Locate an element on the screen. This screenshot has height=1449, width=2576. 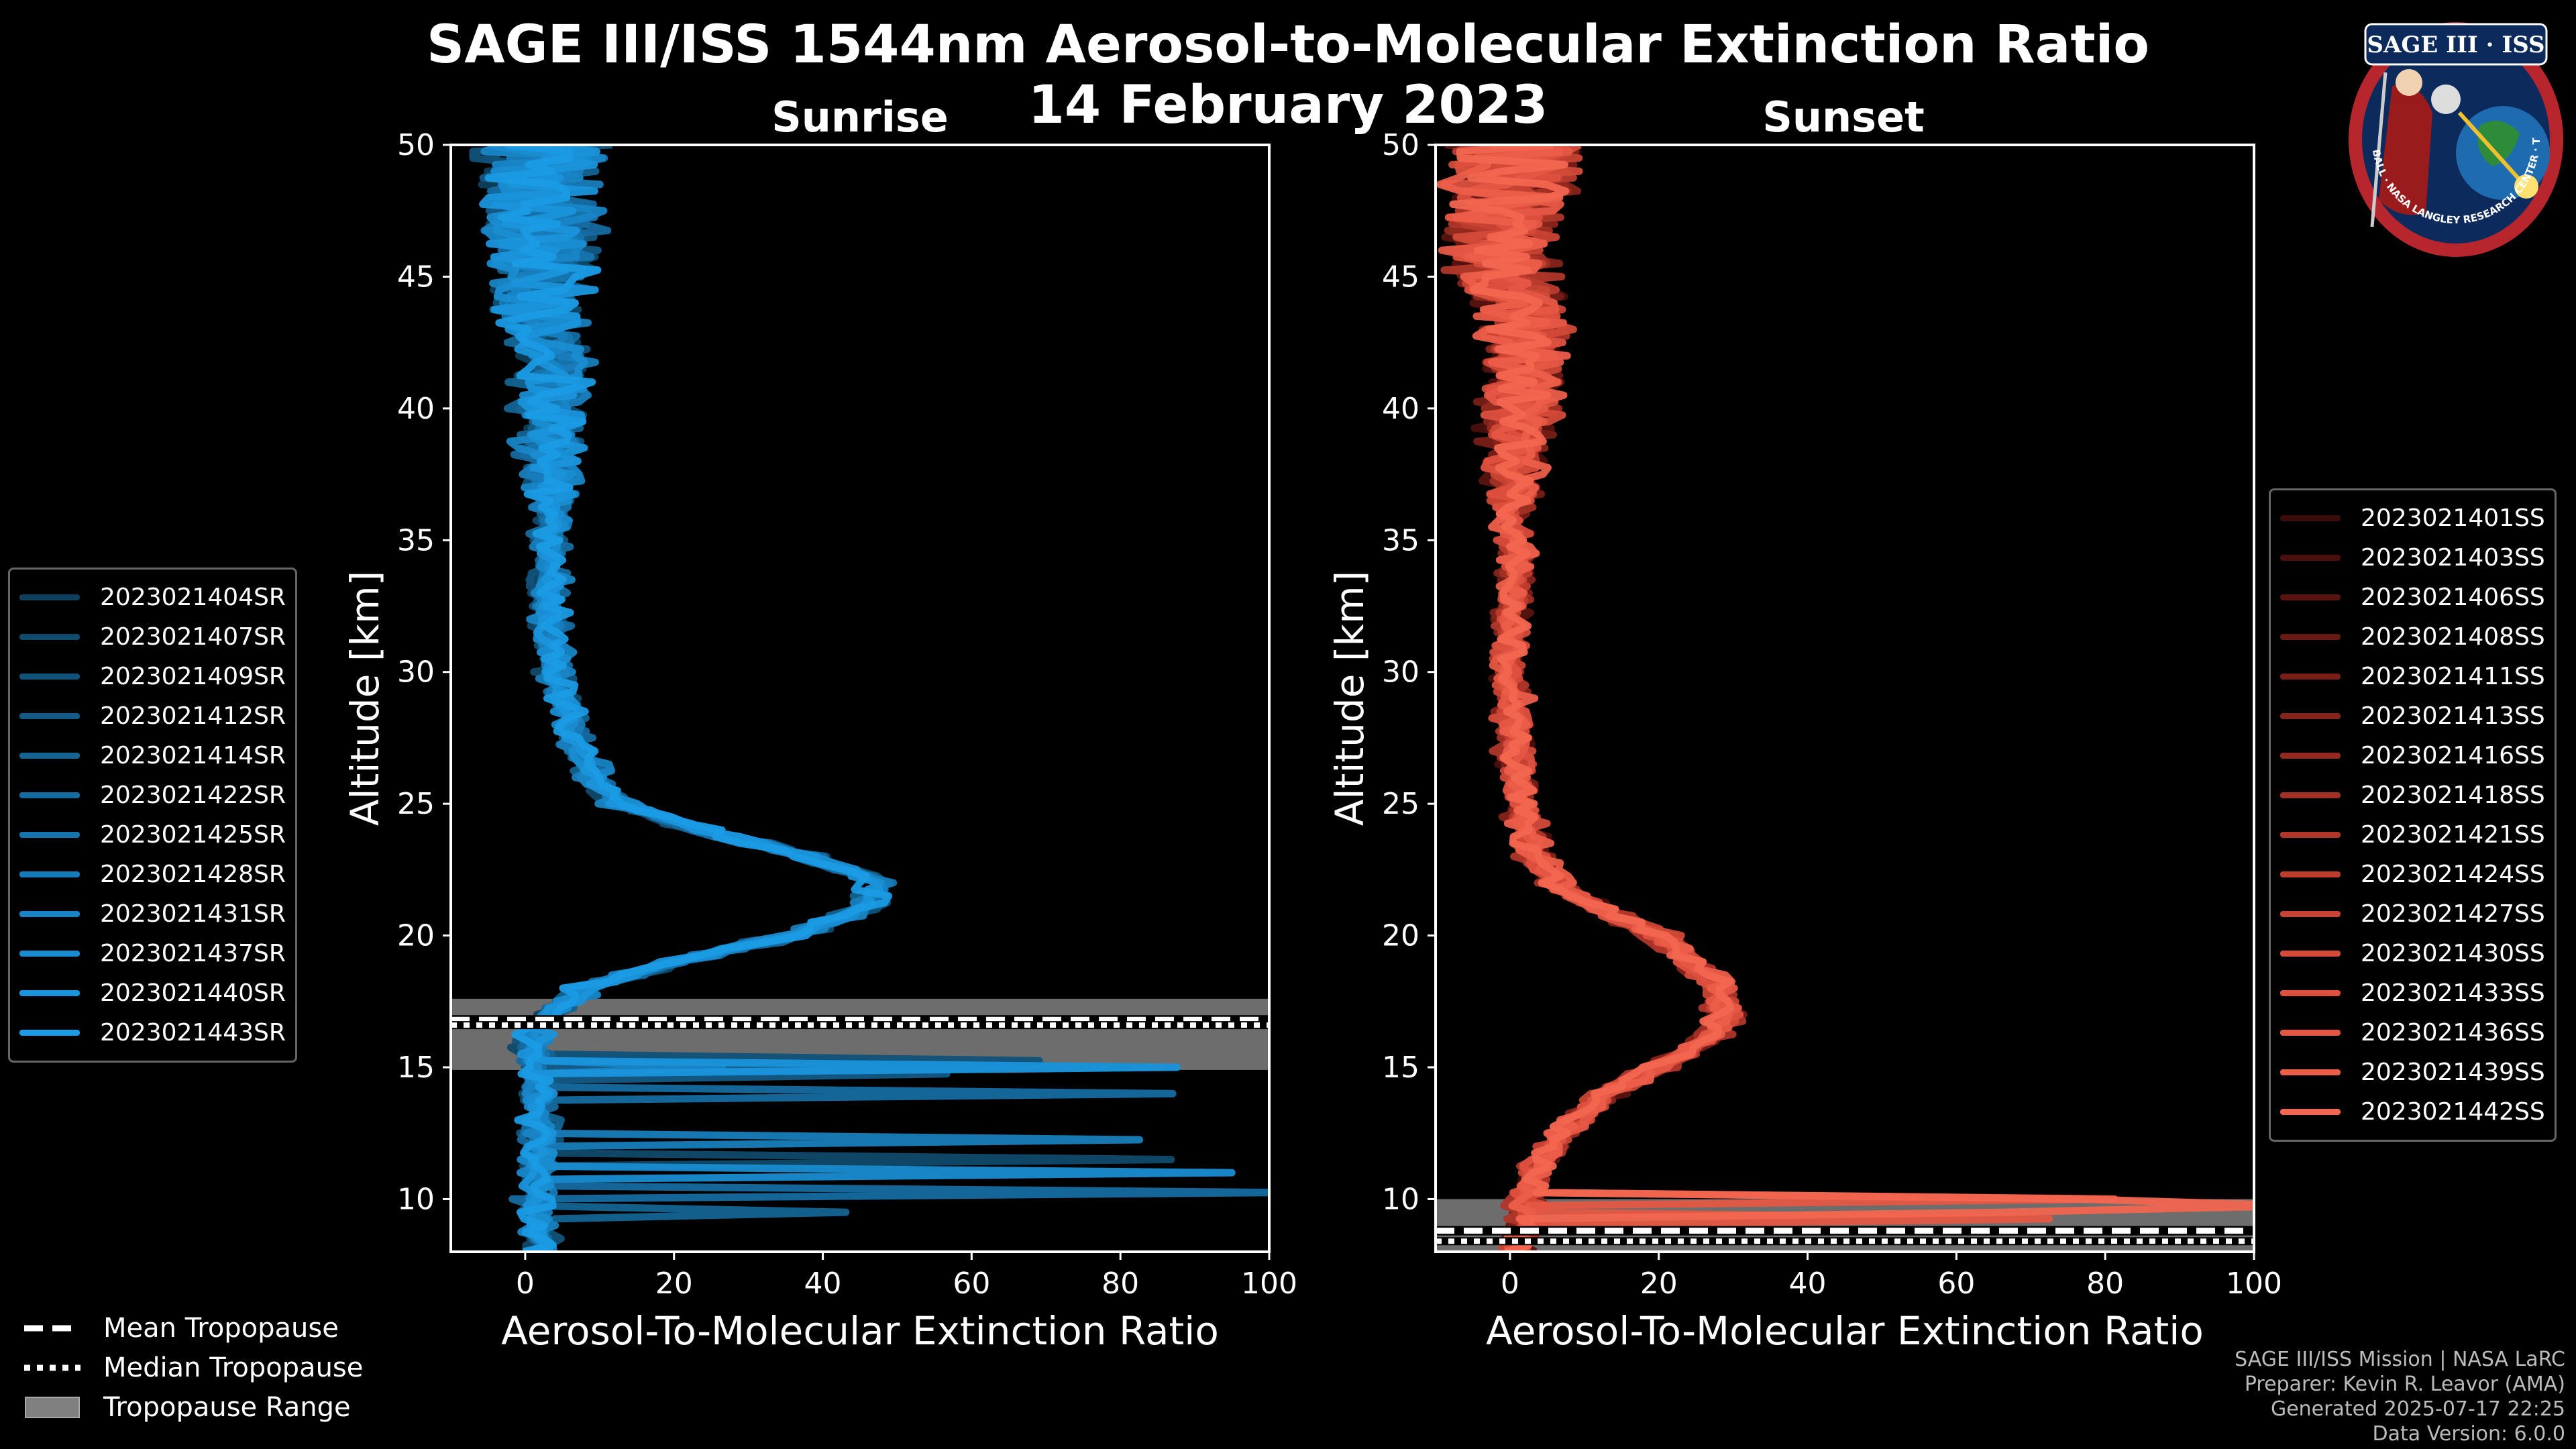
sunset-xtick-label: 20 is located at coordinates (1659, 1284).